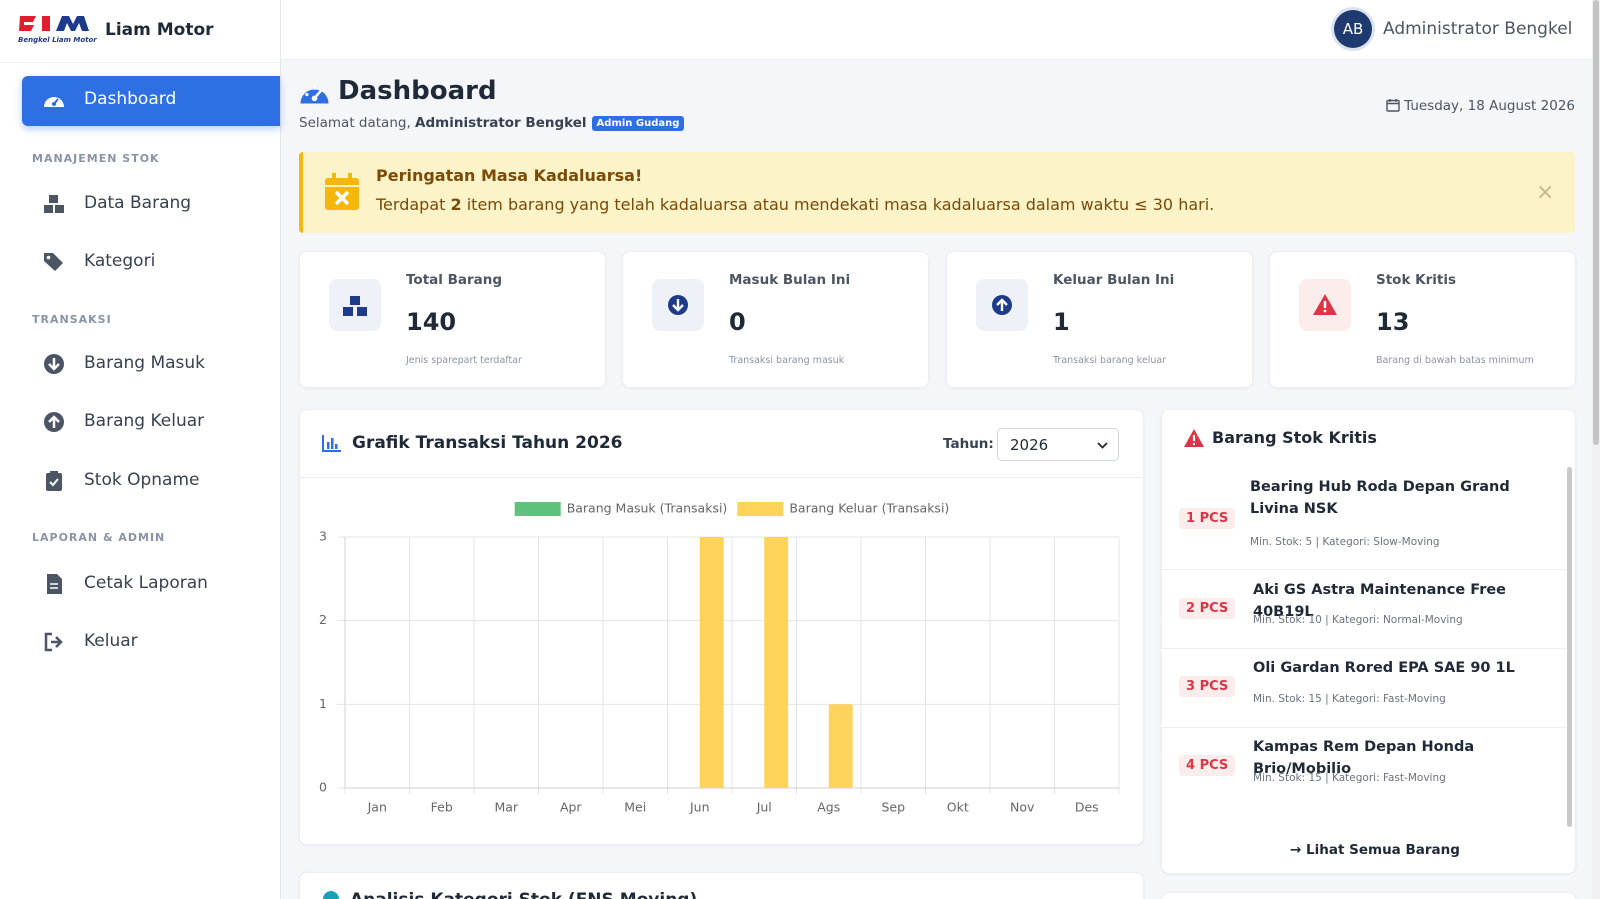 The height and width of the screenshot is (899, 1600). I want to click on alert-icon, so click(342, 191).